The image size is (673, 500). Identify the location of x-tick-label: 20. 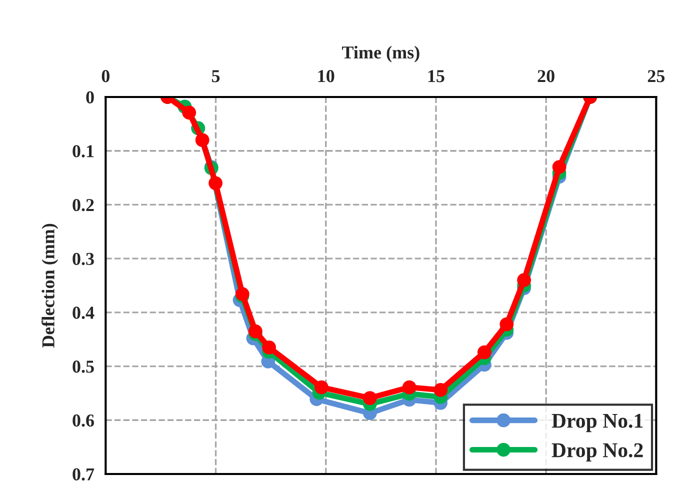
(546, 76).